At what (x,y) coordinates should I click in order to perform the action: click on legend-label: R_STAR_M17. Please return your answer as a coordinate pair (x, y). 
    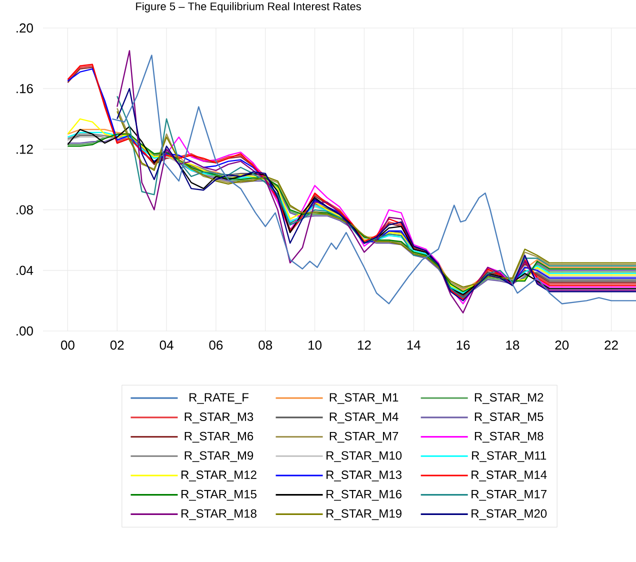
    Looking at the image, I should click on (509, 495).